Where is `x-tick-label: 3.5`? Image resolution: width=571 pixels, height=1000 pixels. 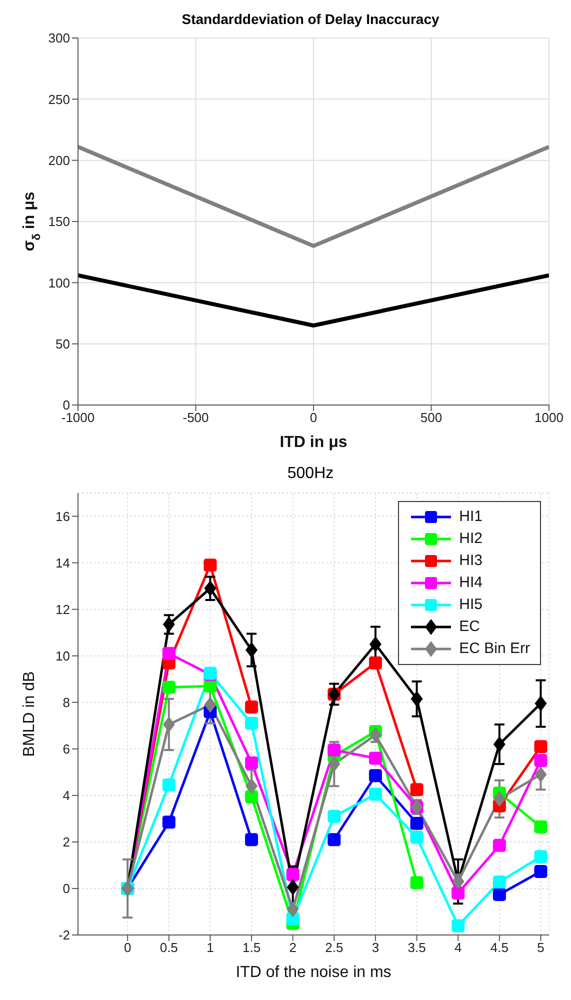 x-tick-label: 3.5 is located at coordinates (417, 948).